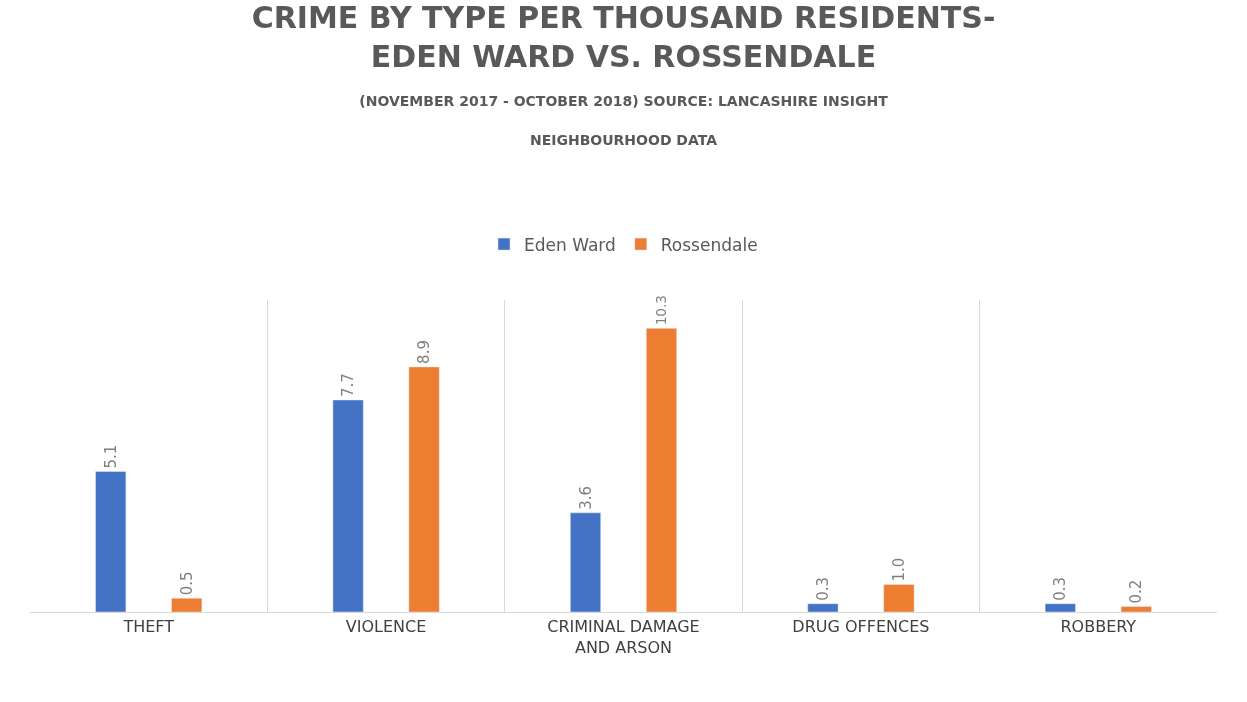 The image size is (1247, 702). What do you see at coordinates (148, 627) in the screenshot?
I see `x-tick-label: THEFT` at bounding box center [148, 627].